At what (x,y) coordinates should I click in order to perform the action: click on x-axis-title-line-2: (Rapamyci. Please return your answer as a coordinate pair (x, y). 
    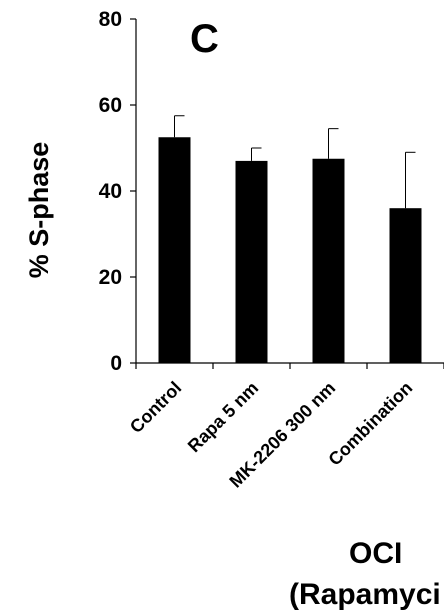
    Looking at the image, I should click on (365, 594).